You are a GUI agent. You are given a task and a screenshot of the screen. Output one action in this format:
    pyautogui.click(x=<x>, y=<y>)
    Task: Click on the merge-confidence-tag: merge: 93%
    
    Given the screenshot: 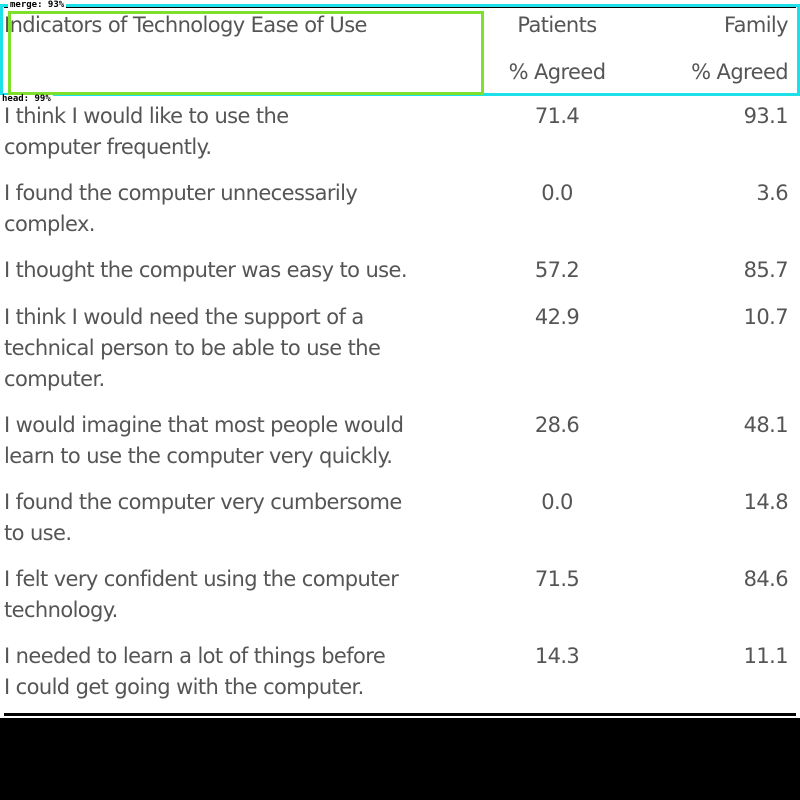 What is the action you would take?
    pyautogui.click(x=37, y=5)
    